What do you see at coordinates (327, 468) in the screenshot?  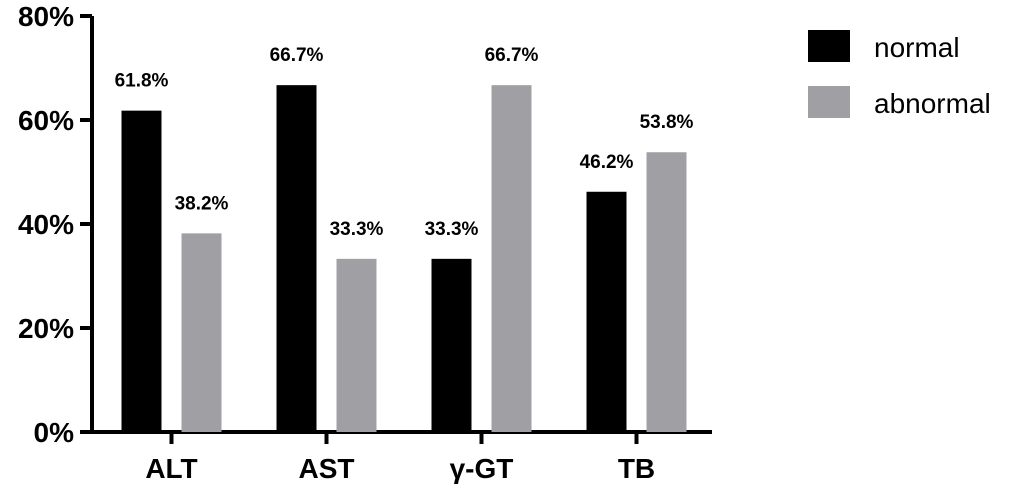 I see `x-category-label: AST` at bounding box center [327, 468].